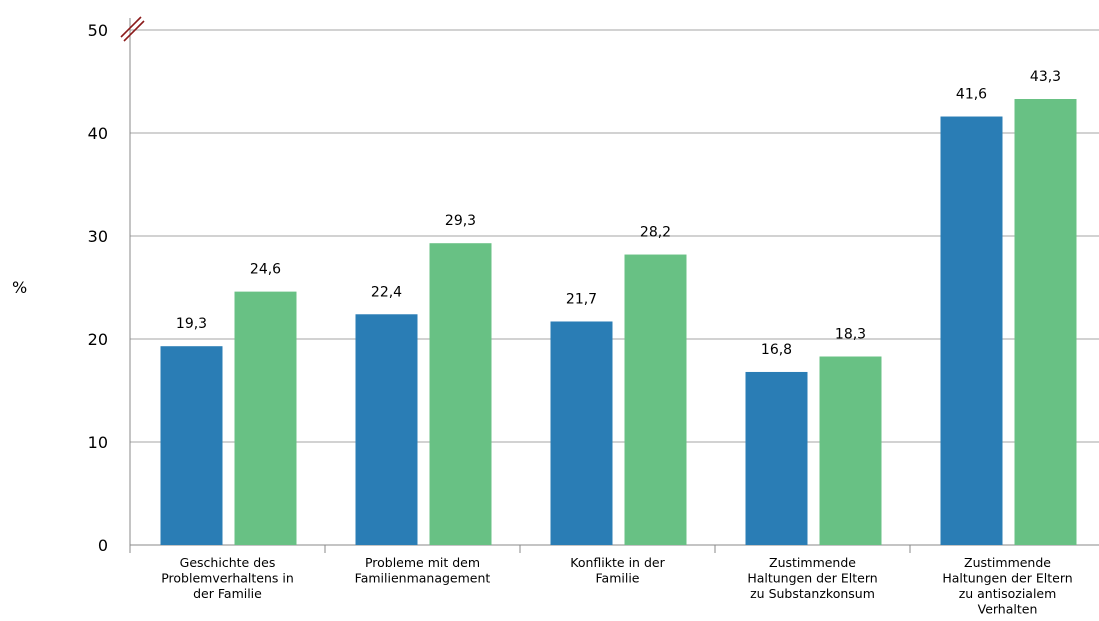 The height and width of the screenshot is (621, 1099). I want to click on category-label-line: der Familie, so click(227, 593).